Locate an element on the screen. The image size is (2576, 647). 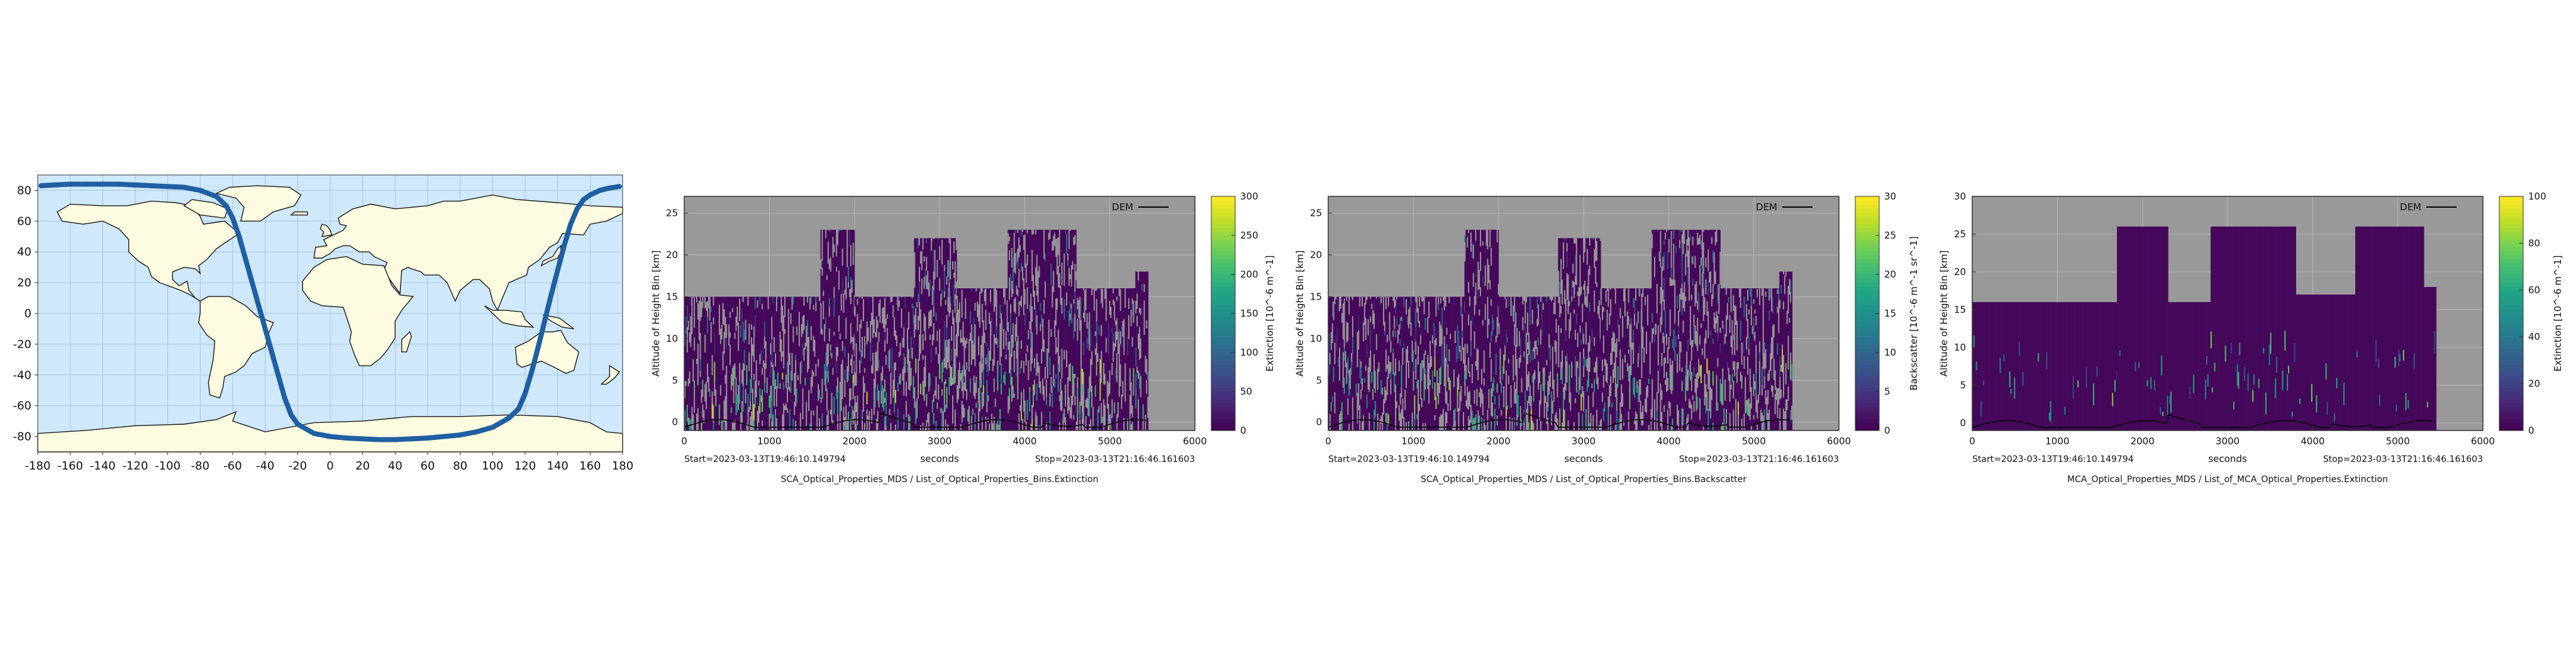
colorbar-tick-label: 5 is located at coordinates (1887, 391).